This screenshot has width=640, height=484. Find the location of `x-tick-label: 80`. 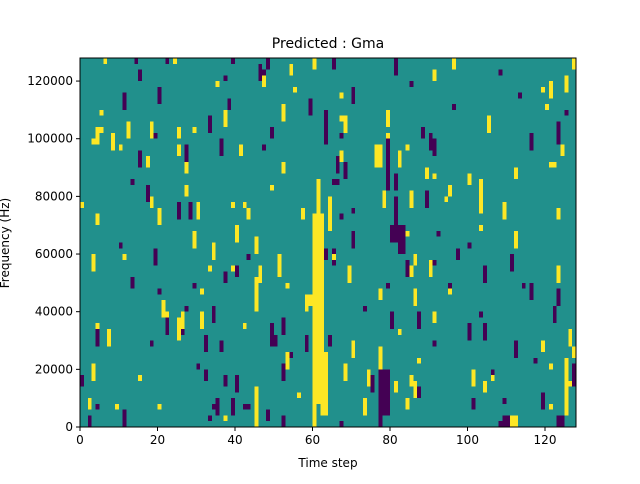

x-tick-label: 80 is located at coordinates (389, 440).